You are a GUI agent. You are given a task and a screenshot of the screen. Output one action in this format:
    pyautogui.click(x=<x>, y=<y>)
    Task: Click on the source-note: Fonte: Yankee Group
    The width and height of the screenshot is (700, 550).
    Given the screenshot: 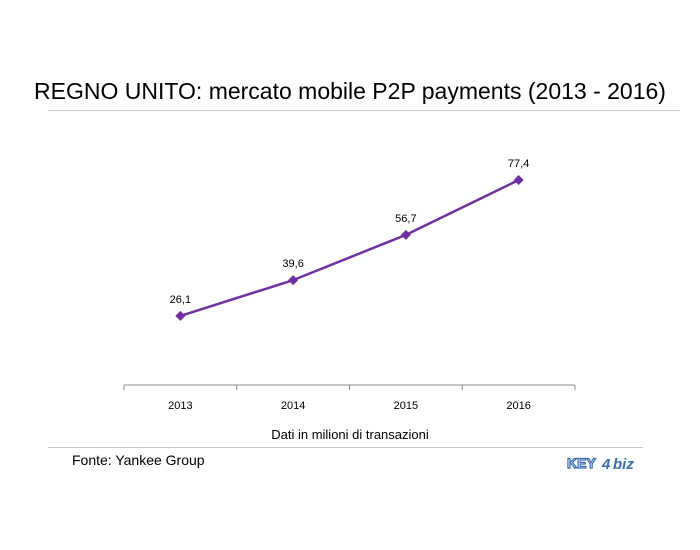 What is the action you would take?
    pyautogui.click(x=138, y=460)
    